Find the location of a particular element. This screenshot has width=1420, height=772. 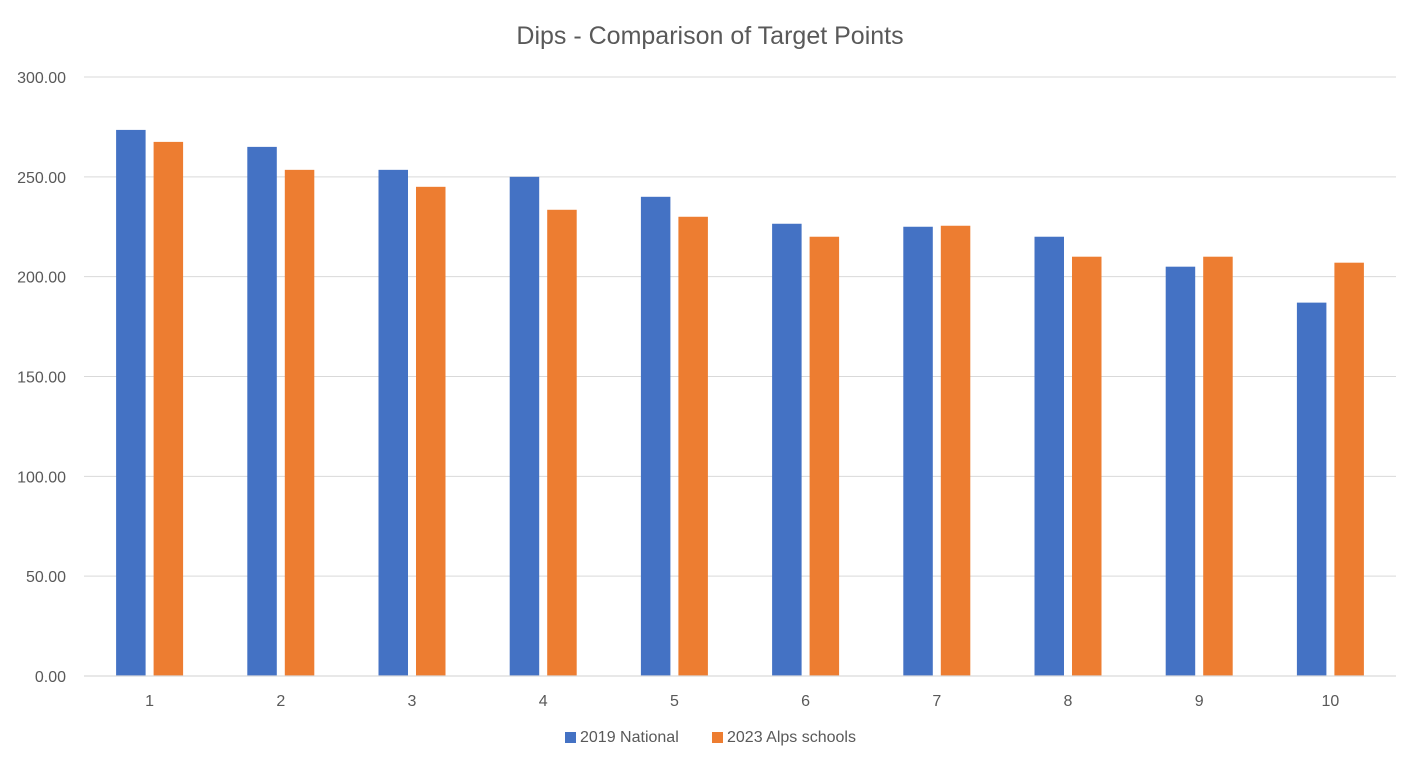

y-tick-label: 50.00 is located at coordinates (46, 577).